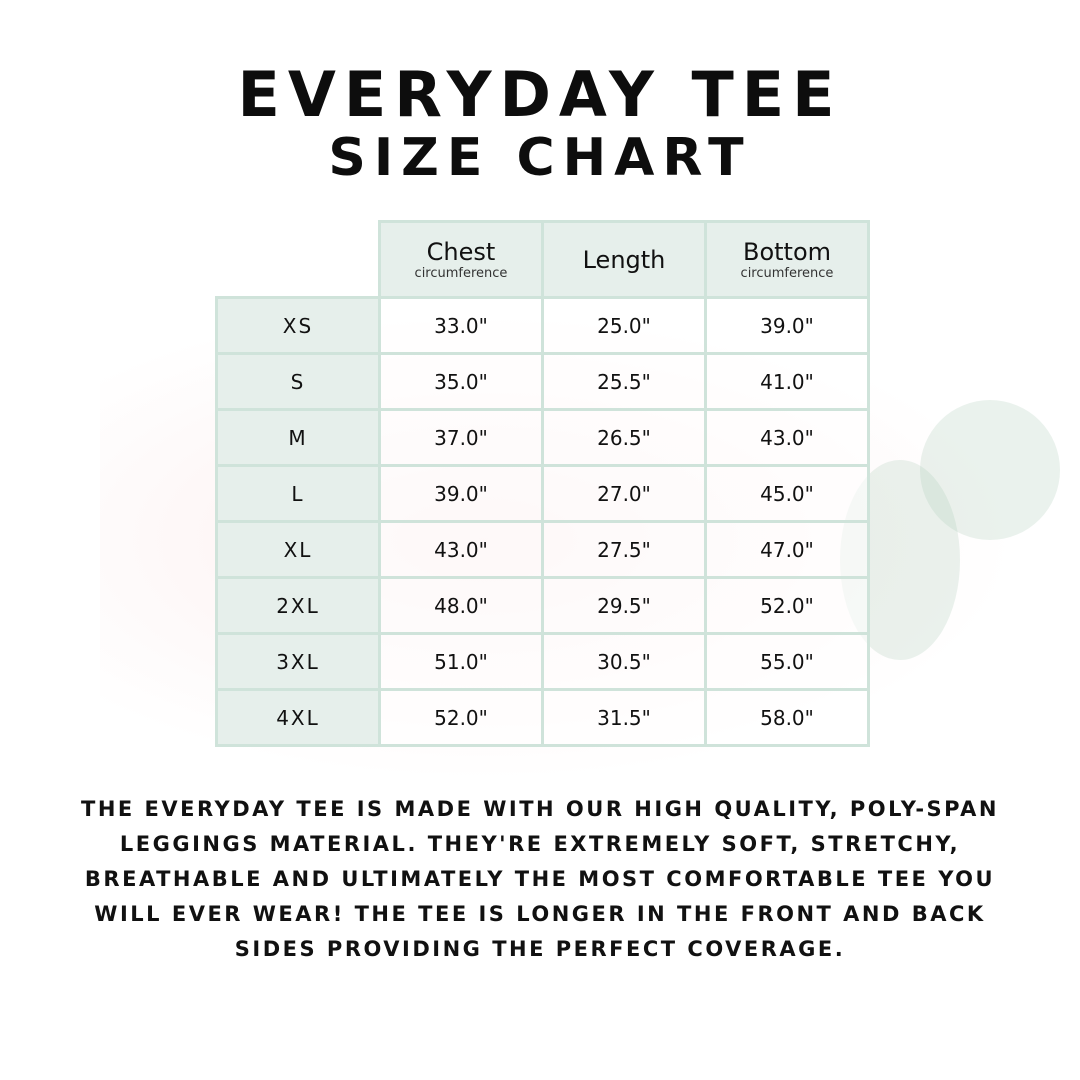  Describe the element at coordinates (787, 259) in the screenshot. I see `header-bottom: Bottom circumference` at that location.